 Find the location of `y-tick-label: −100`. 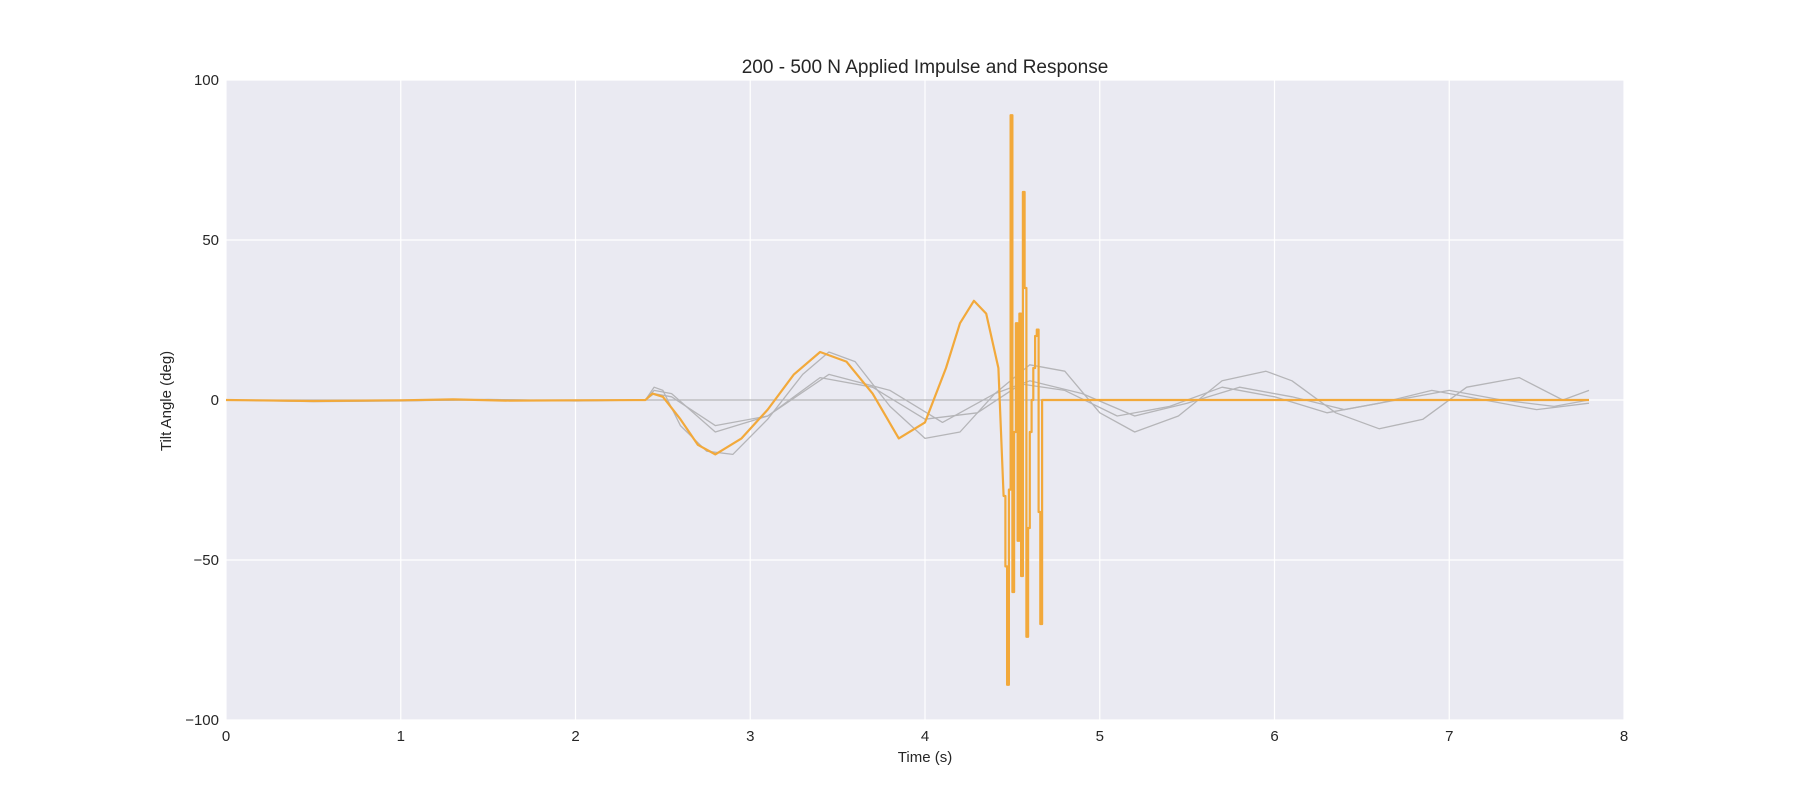

y-tick-label: −100 is located at coordinates (202, 720).